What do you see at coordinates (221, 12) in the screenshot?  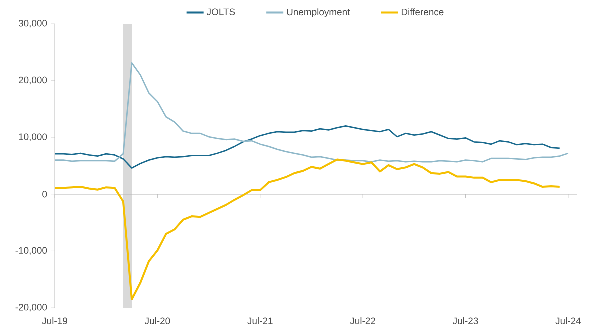 I see `legend-label: JOLTS` at bounding box center [221, 12].